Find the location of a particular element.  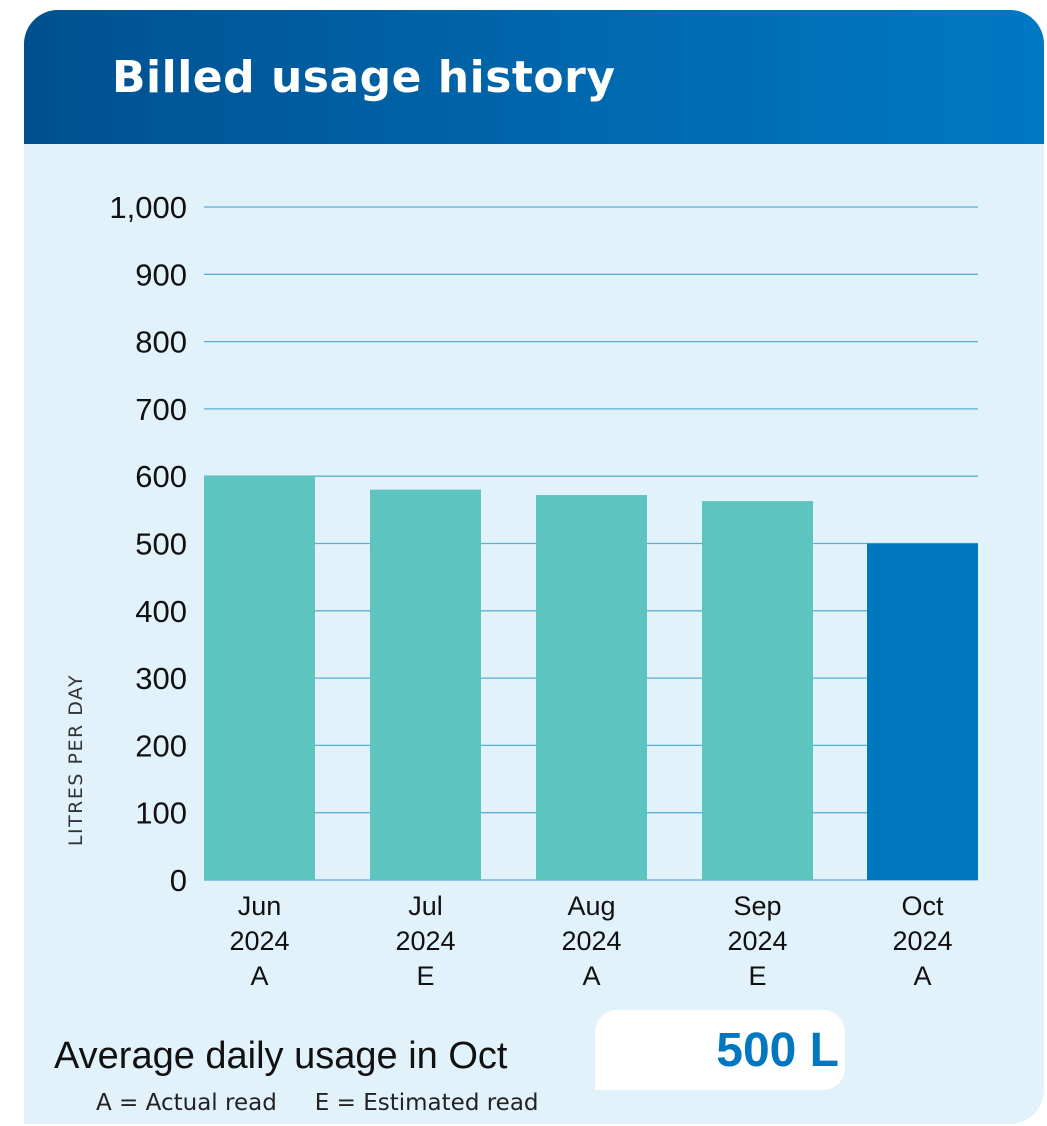

bar-sep is located at coordinates (757, 690).